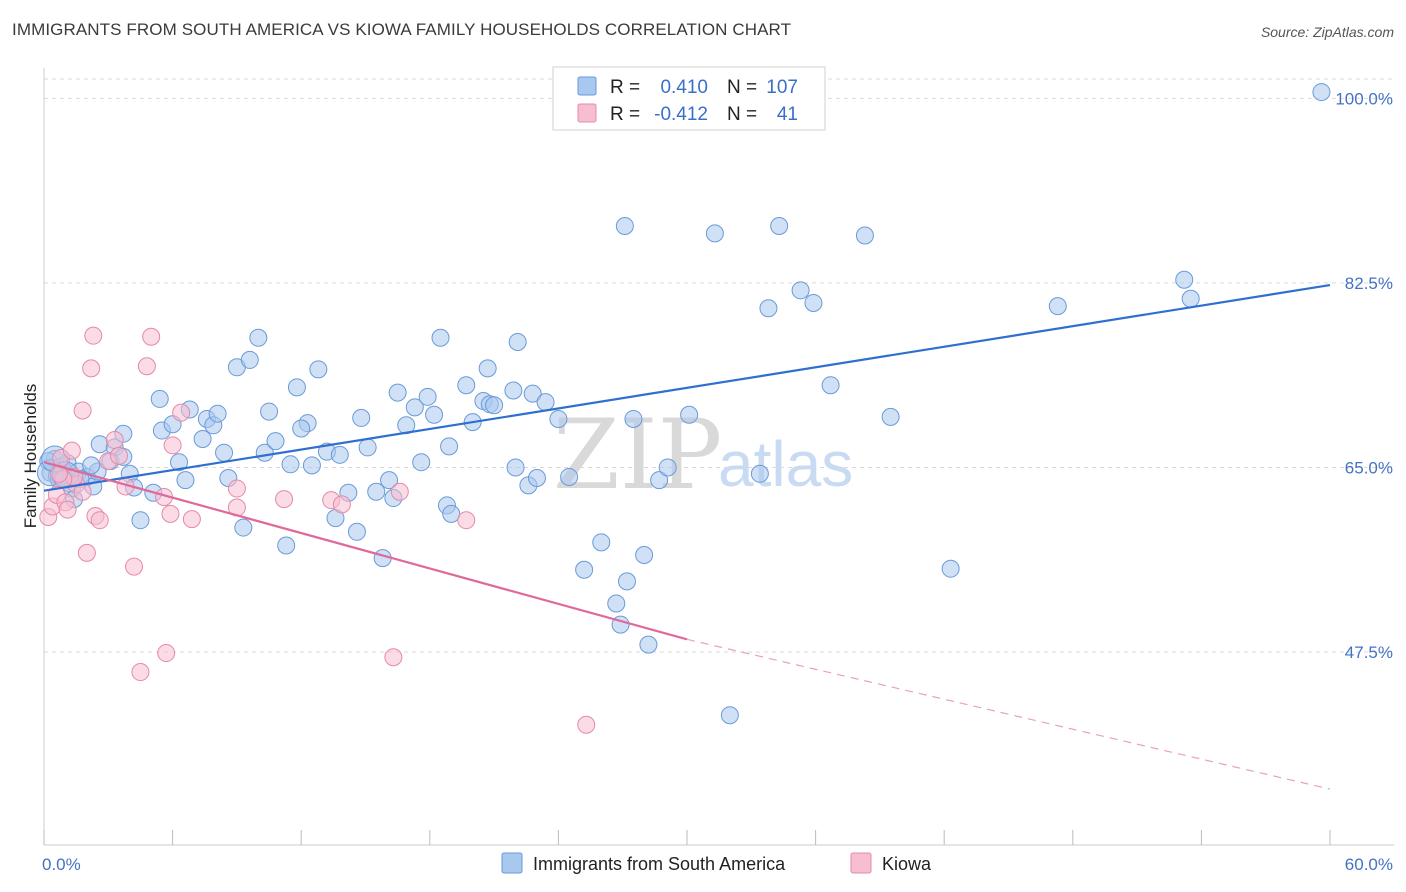 The height and width of the screenshot is (892, 1406). I want to click on bottom-legend-label-immigrants: Immigrants from South America, so click(659, 864).